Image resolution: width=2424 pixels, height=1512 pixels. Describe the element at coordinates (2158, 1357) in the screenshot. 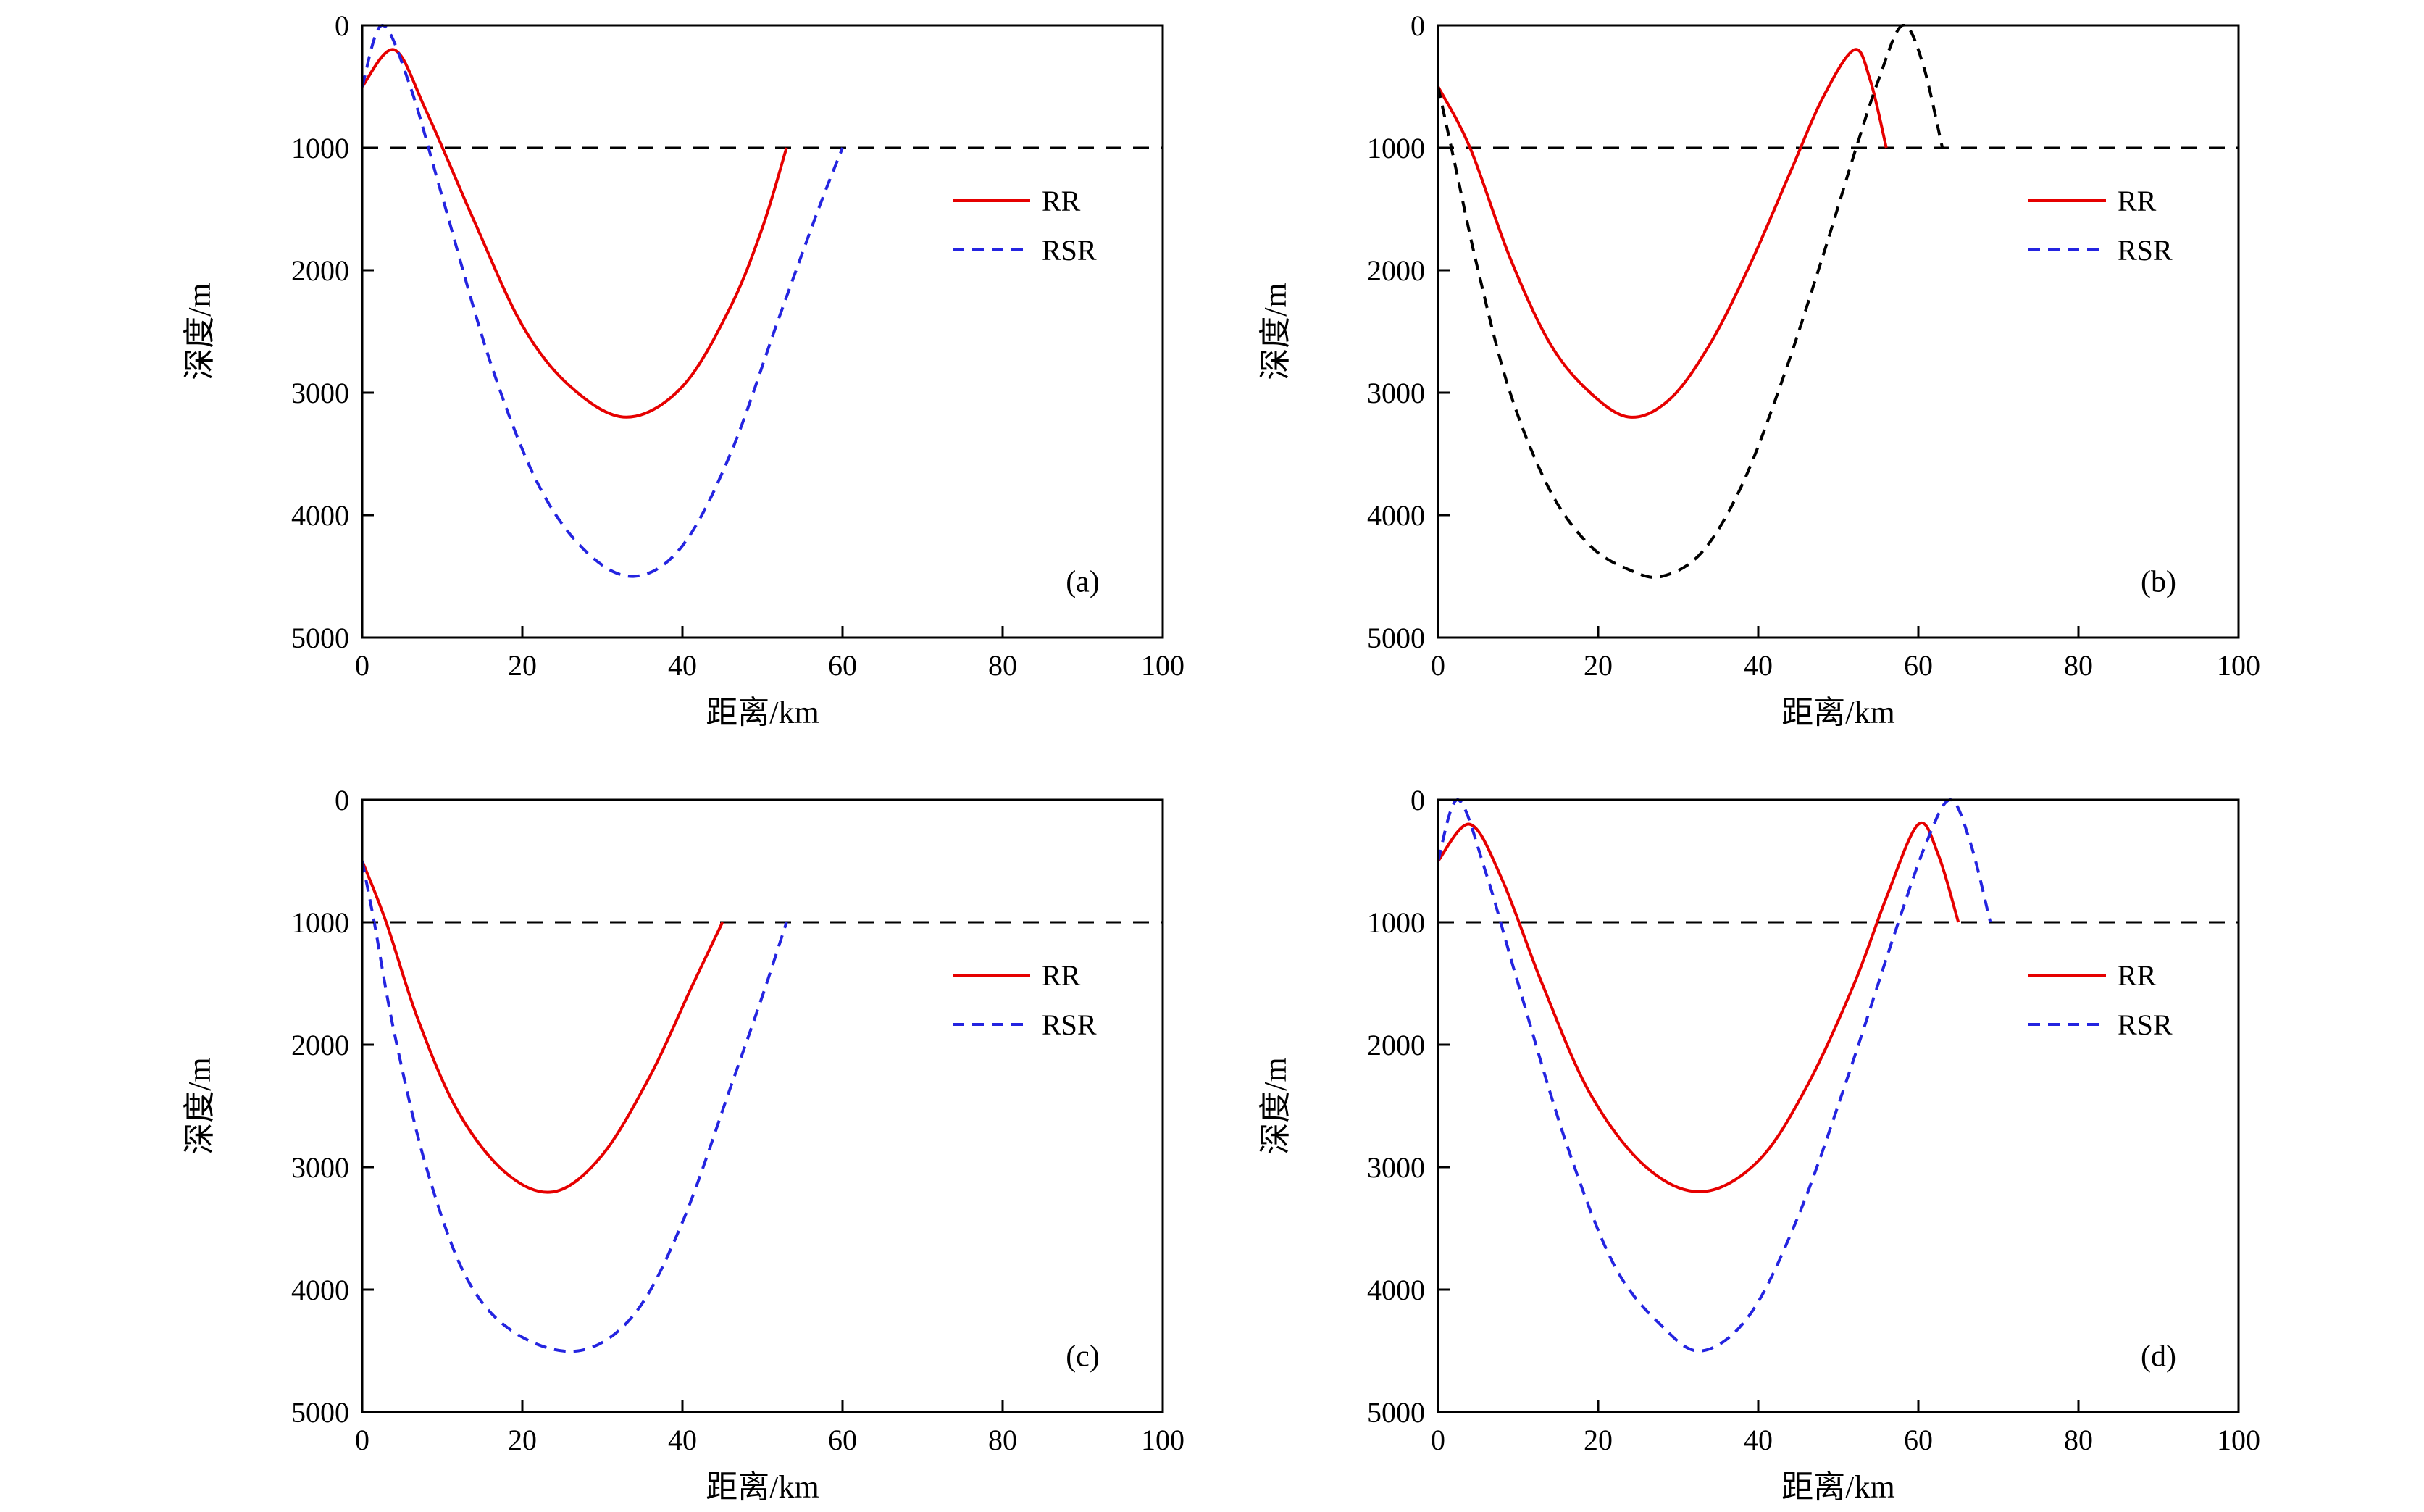

I see `panel-label: (d)` at that location.